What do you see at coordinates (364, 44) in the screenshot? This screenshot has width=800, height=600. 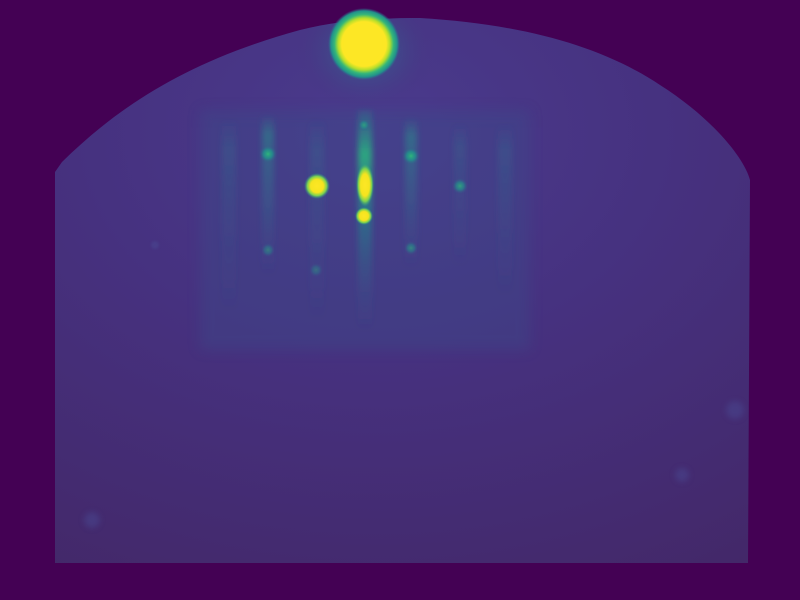 I see `direct-beam` at bounding box center [364, 44].